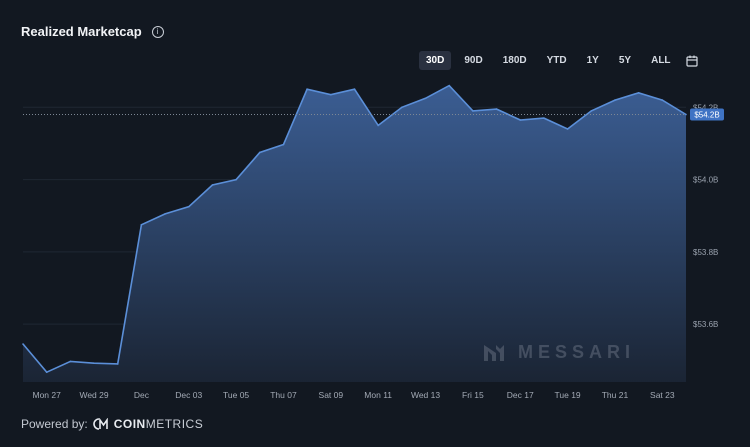 The height and width of the screenshot is (447, 750). What do you see at coordinates (494, 352) in the screenshot?
I see `messari-logo-icon` at bounding box center [494, 352].